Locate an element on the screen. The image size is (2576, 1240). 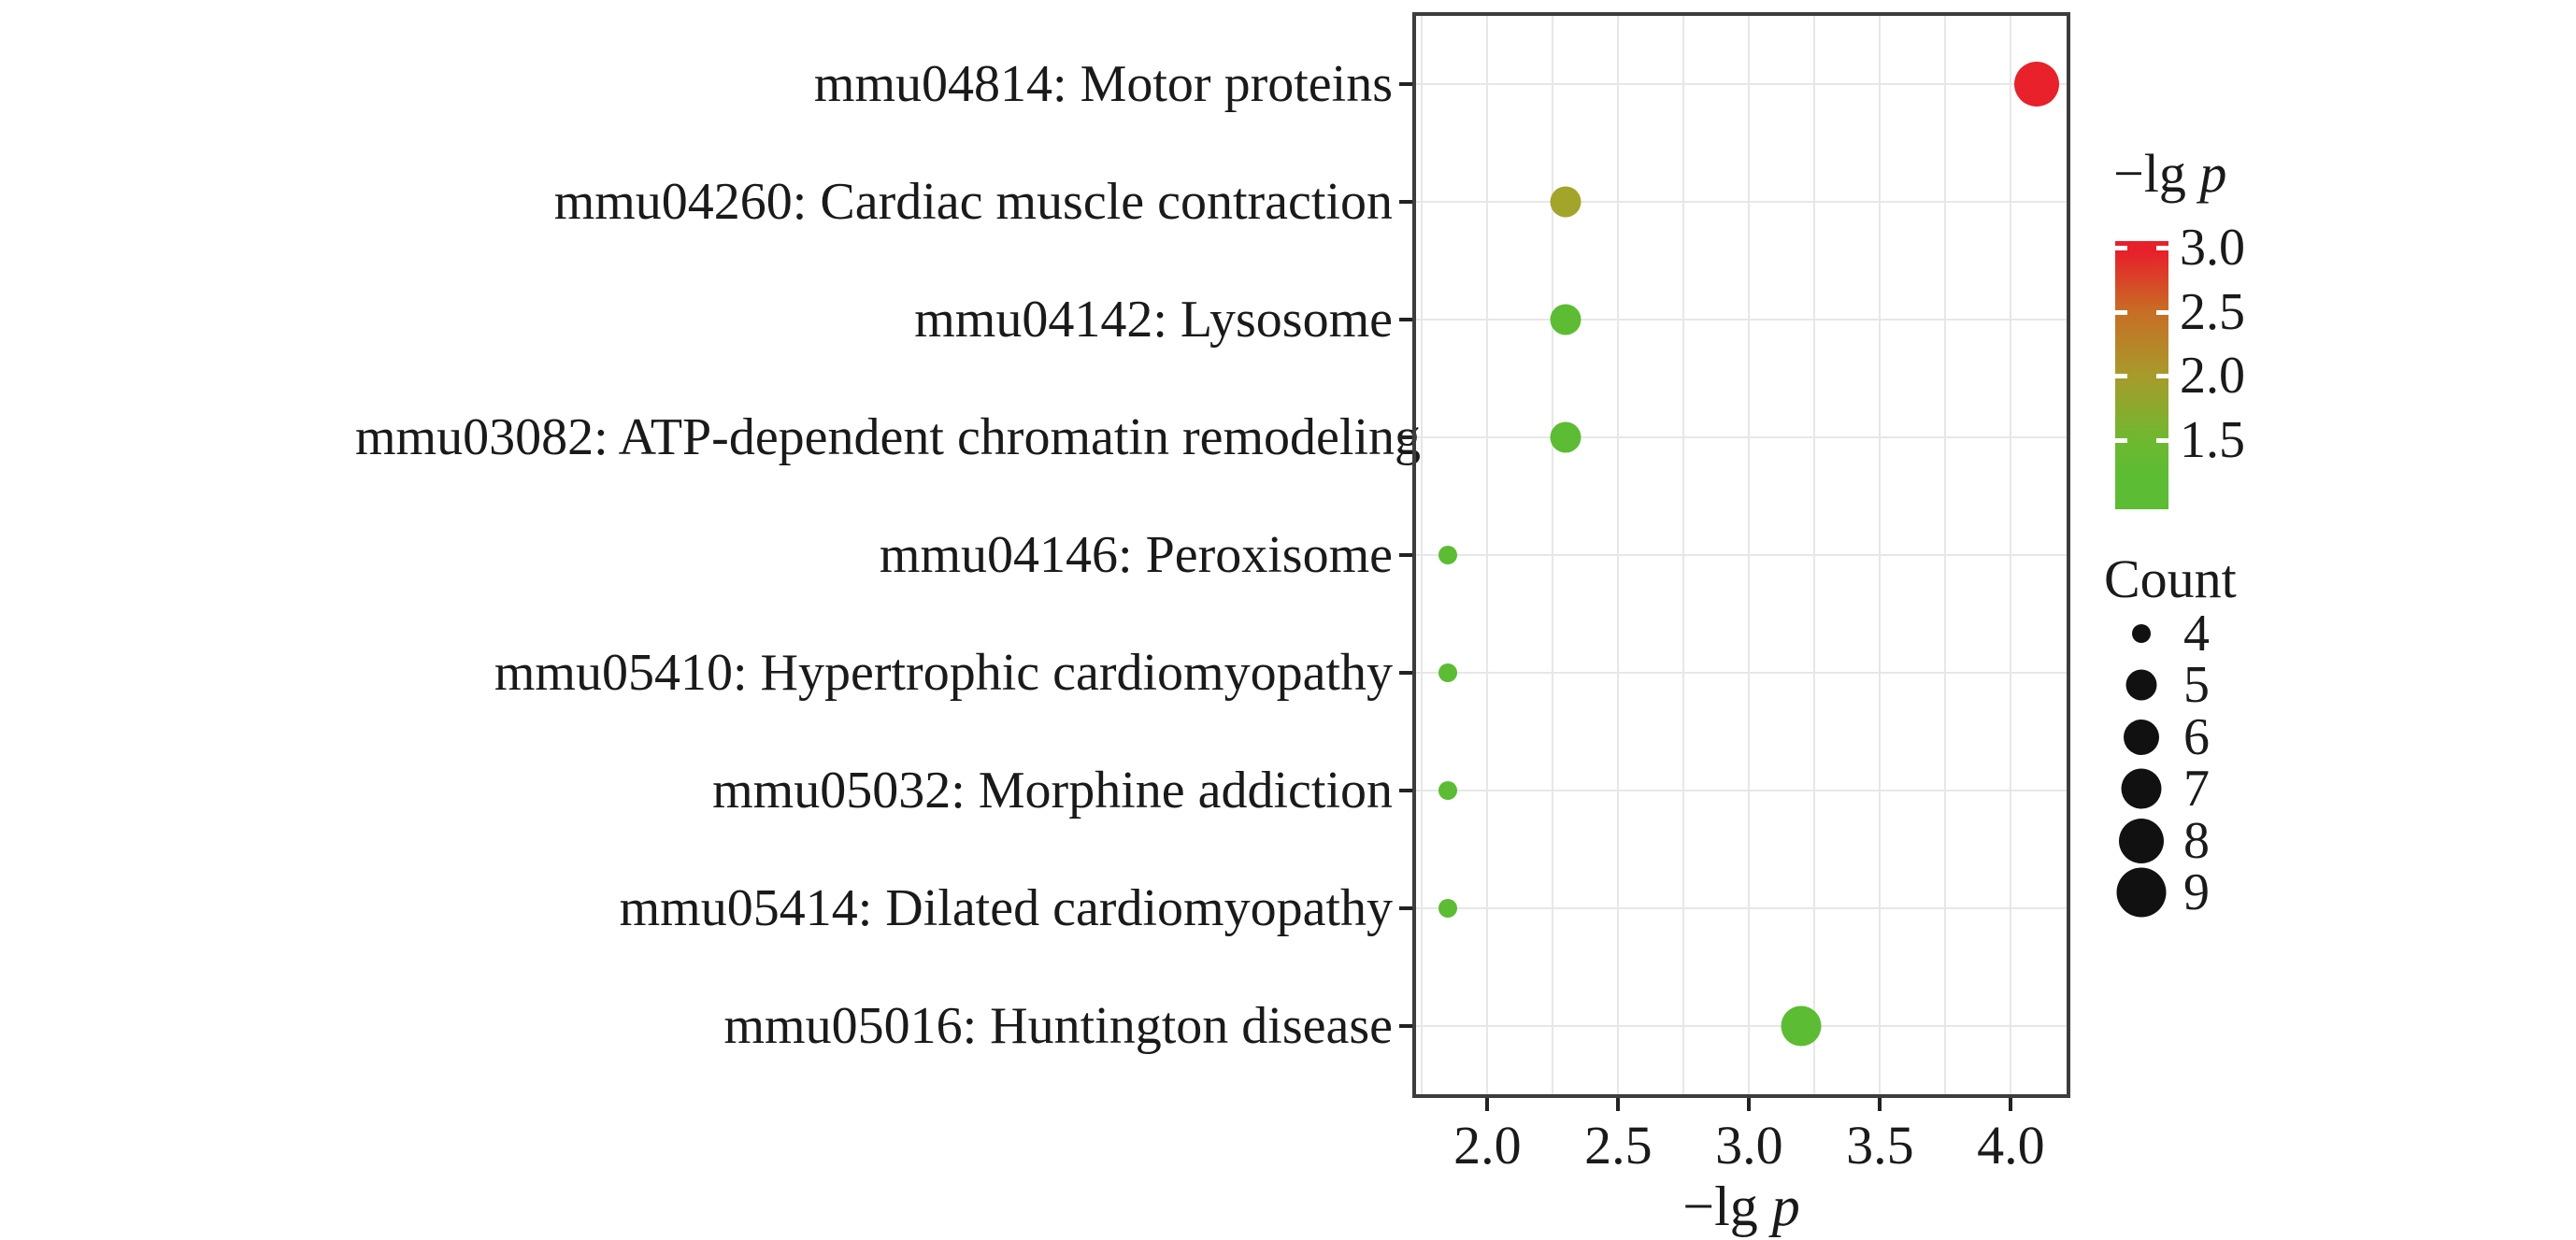
size-legend-title: Count is located at coordinates (2170, 579).